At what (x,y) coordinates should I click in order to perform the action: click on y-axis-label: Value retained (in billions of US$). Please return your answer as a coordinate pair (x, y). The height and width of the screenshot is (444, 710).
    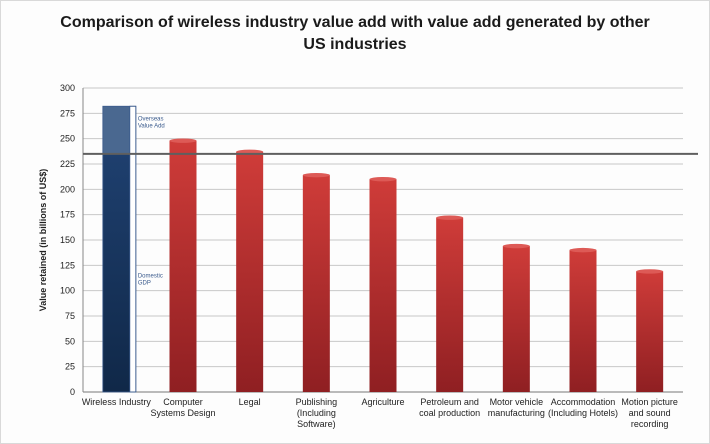
    Looking at the image, I should click on (43, 240).